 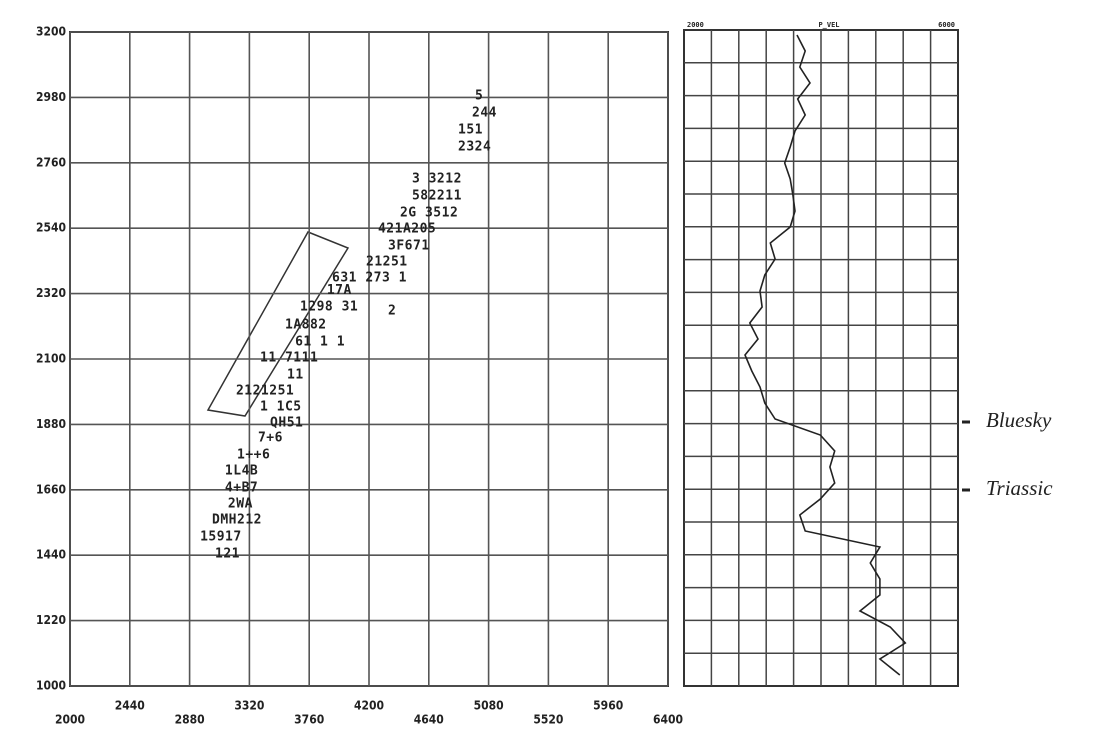 I want to click on y-tick-label: 1220, so click(x=51, y=620).